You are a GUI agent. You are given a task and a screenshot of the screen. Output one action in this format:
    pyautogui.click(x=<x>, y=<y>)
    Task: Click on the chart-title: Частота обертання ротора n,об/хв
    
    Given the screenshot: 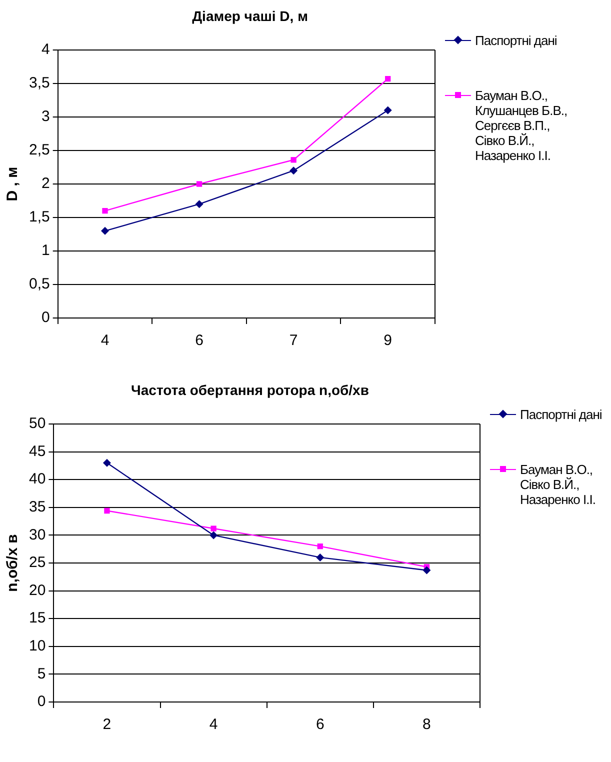 What is the action you would take?
    pyautogui.click(x=250, y=390)
    